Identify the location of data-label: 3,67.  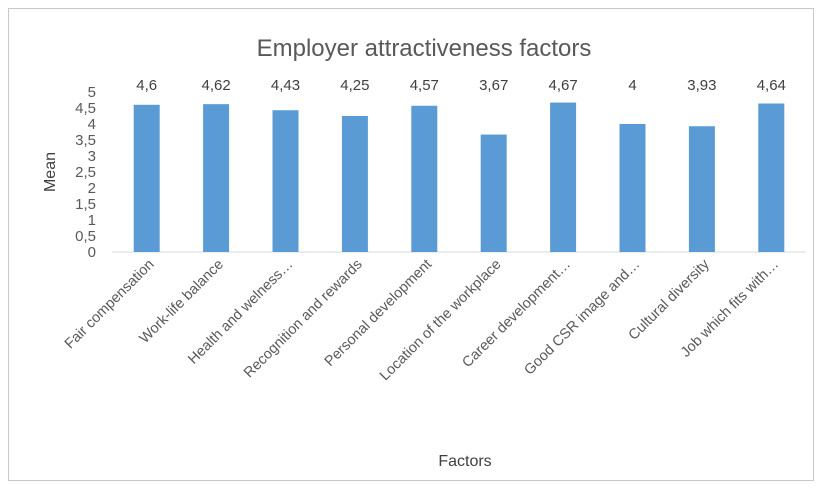
(493, 85).